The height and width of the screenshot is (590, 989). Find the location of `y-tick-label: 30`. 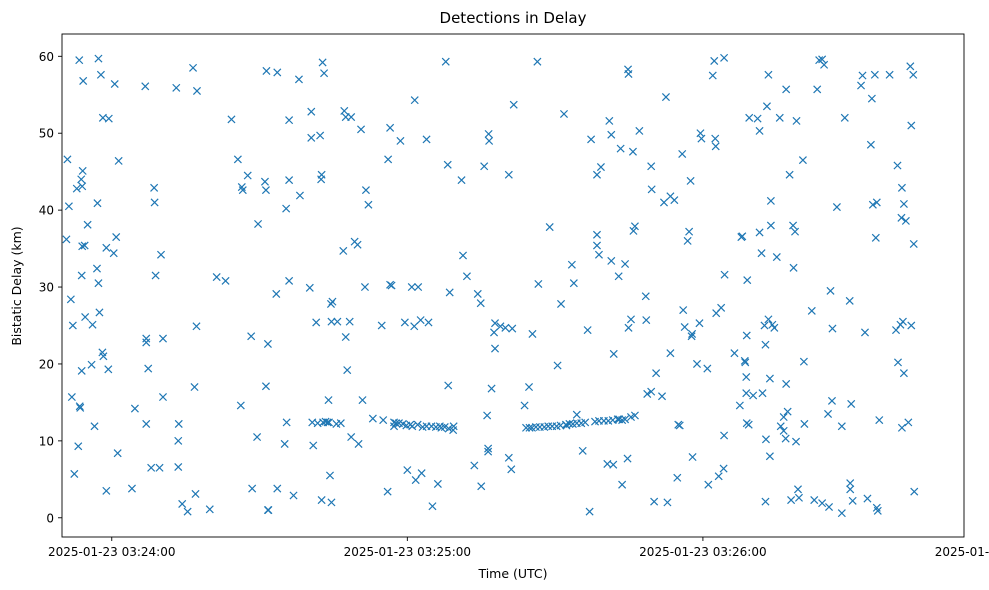

y-tick-label: 30 is located at coordinates (46, 288).